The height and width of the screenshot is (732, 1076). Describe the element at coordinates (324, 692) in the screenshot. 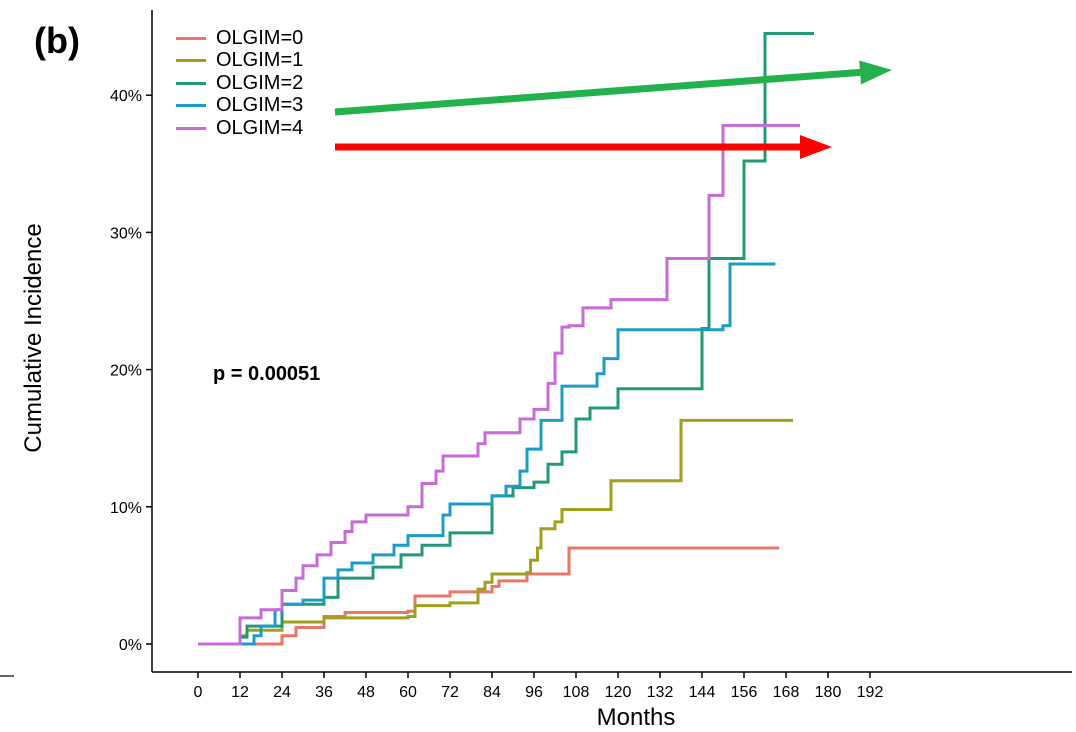

I see `x-tick-label: 36` at that location.